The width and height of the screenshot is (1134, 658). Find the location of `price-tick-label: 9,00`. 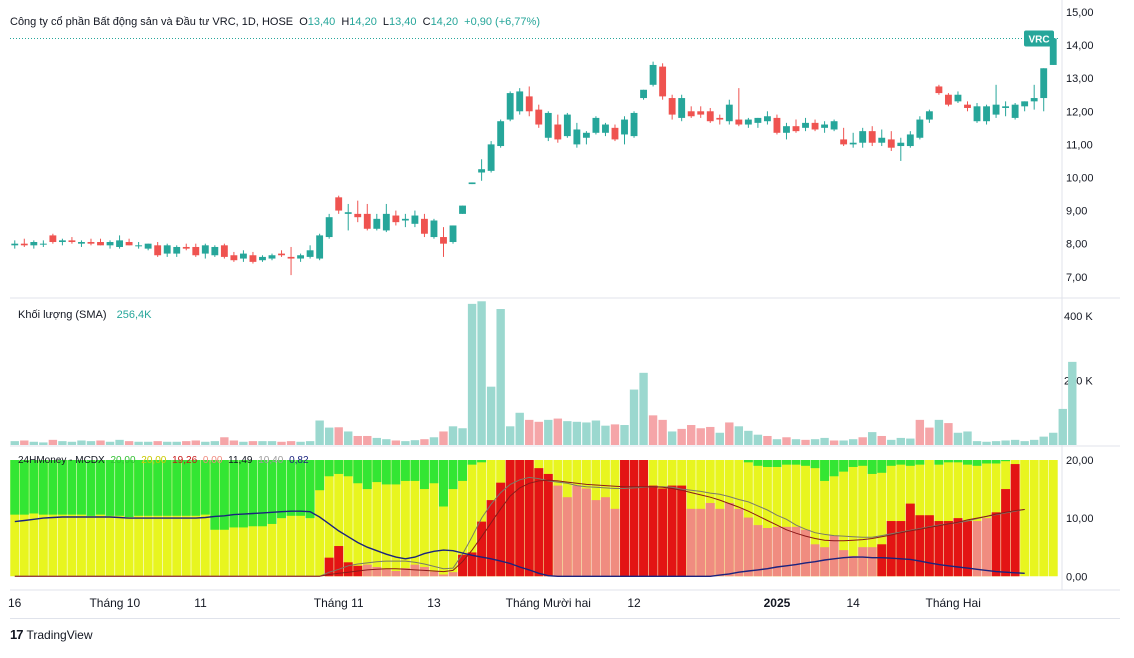

price-tick-label: 9,00 is located at coordinates (1076, 212).